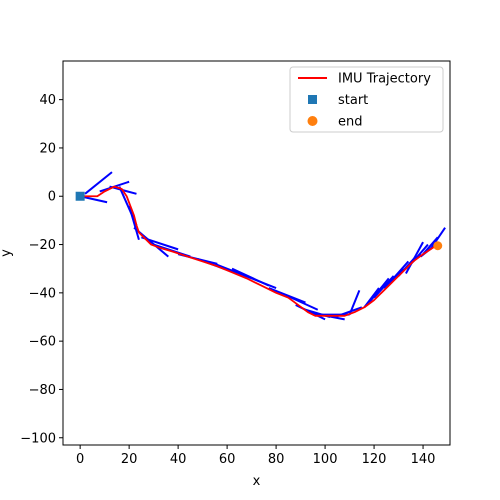 The width and height of the screenshot is (500, 500). I want to click on start-marker, so click(80, 196).